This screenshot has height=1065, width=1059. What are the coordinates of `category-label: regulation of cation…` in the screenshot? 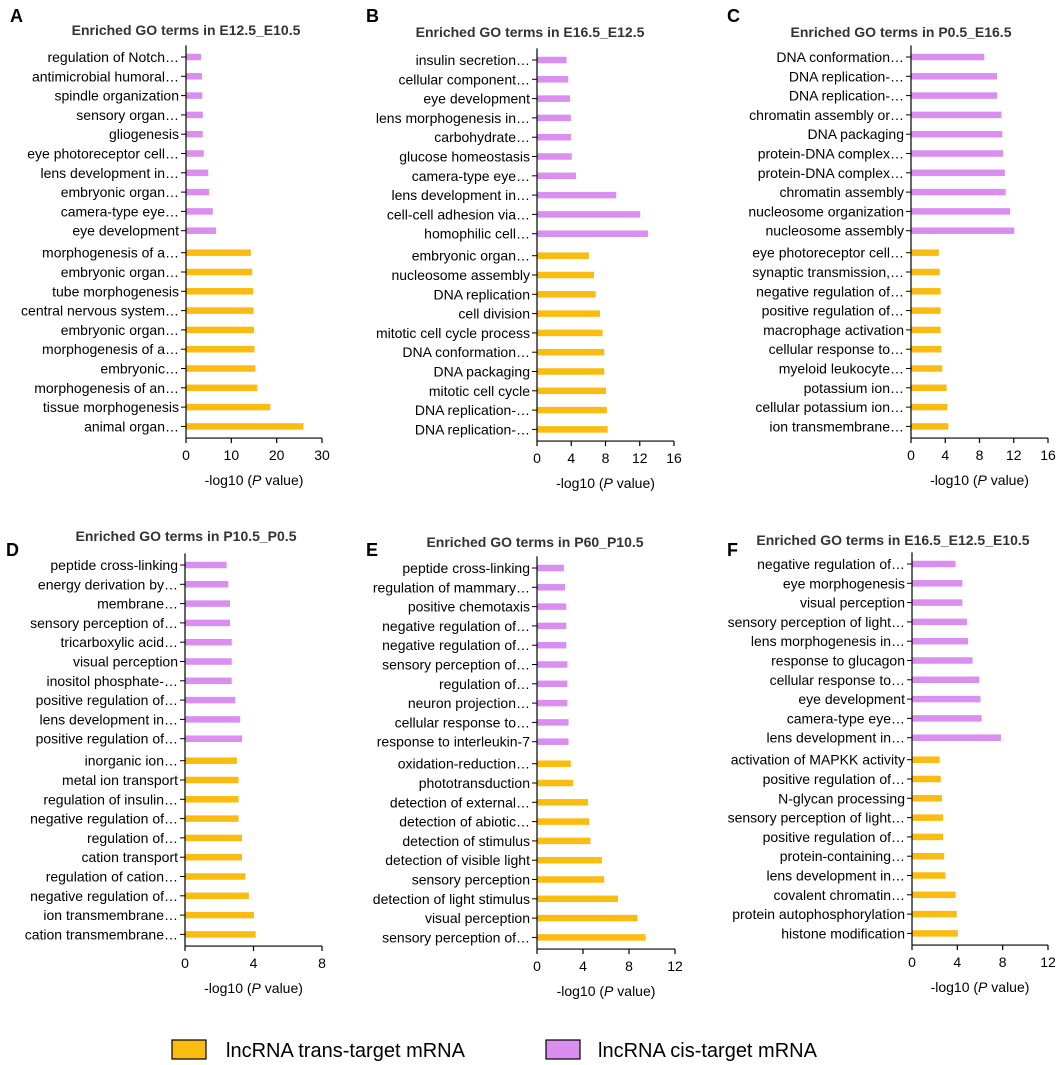 It's located at (112, 877).